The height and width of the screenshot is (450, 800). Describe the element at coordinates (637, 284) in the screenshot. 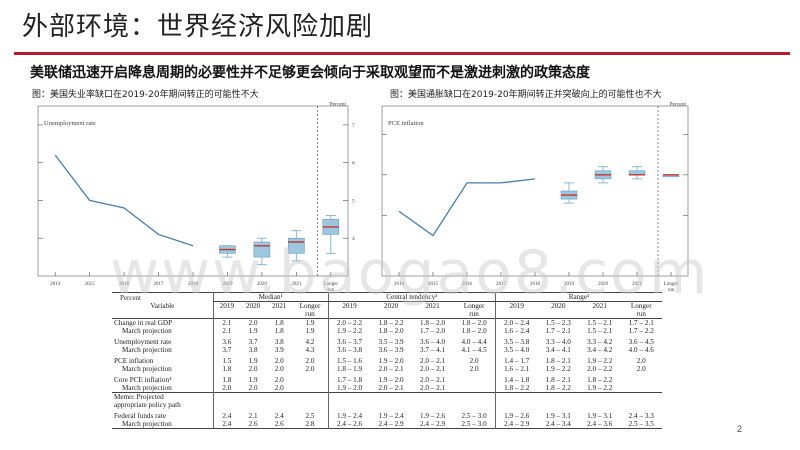

I see `chart2-xtick-label: 2021` at that location.